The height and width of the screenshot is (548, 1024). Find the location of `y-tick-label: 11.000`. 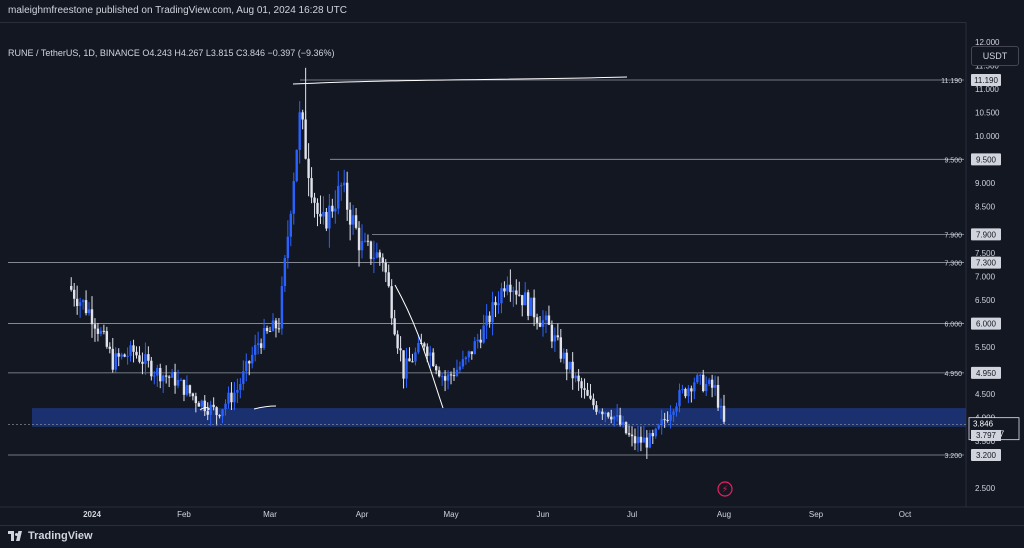

y-tick-label: 11.000 is located at coordinates (987, 89).